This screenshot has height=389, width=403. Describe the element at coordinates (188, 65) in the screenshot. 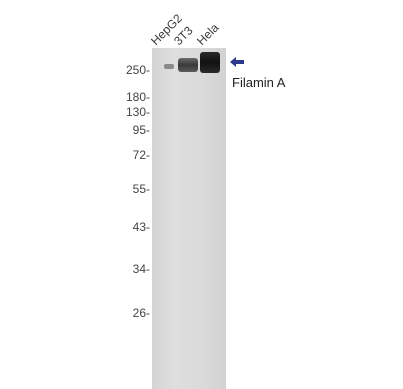

I see `band-3t3` at that location.